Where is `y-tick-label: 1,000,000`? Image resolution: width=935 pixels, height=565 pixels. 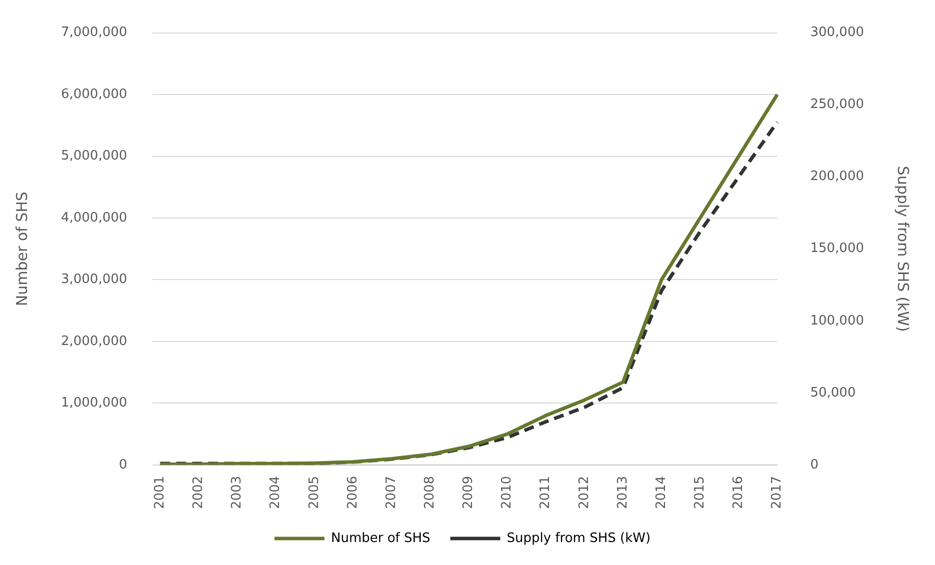
y-tick-label: 1,000,000 is located at coordinates (94, 403).